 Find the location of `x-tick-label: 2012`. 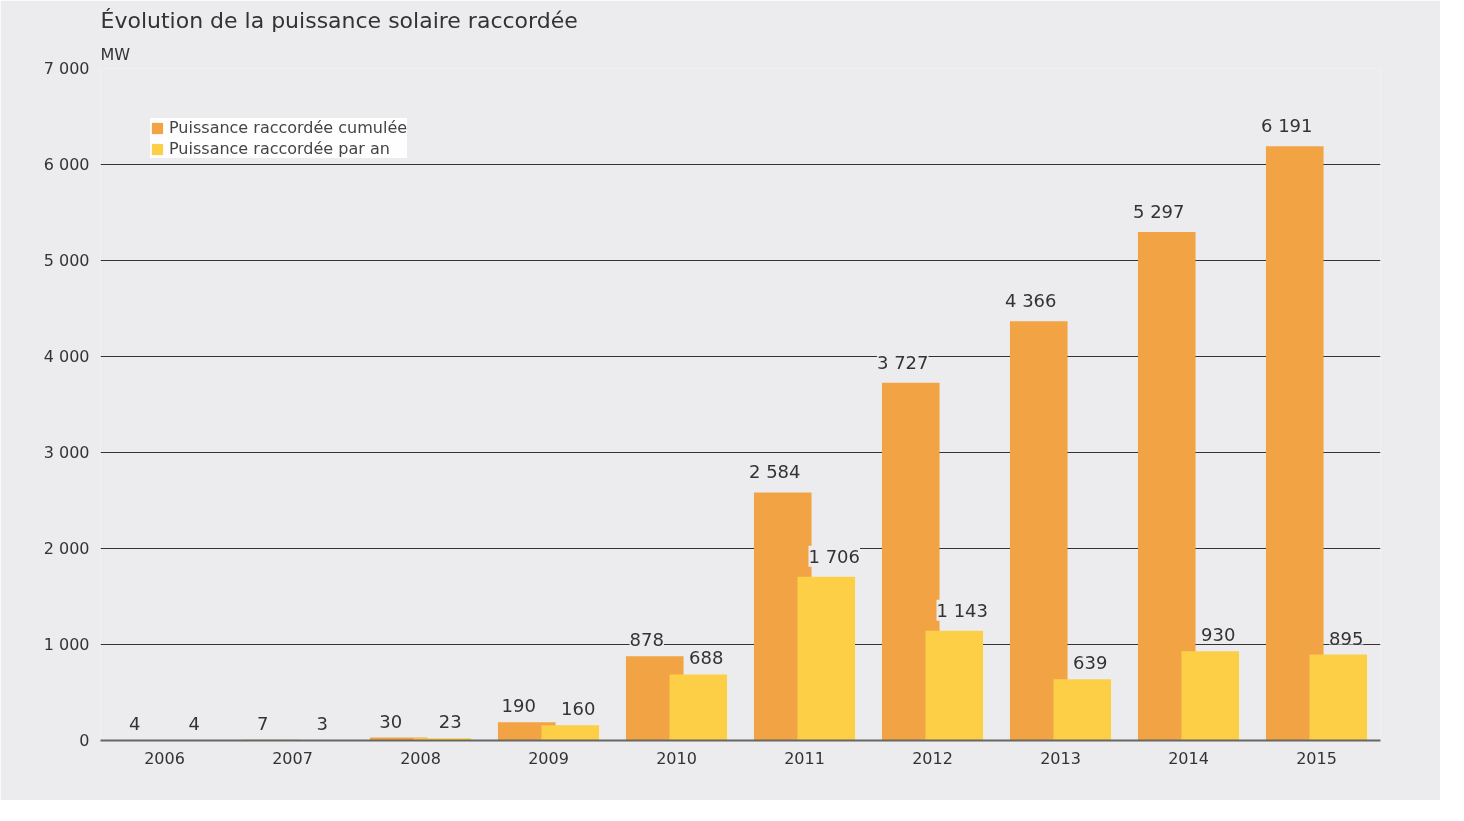

x-tick-label: 2012 is located at coordinates (932, 758).